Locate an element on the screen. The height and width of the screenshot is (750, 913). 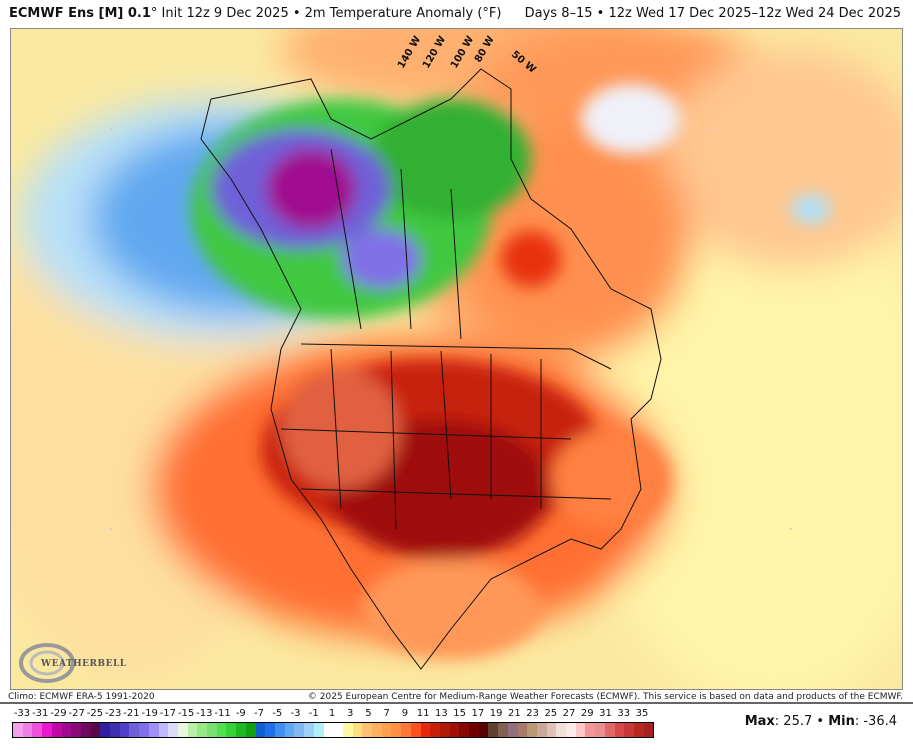
colorbar-tick-label: -9 is located at coordinates (240, 713).